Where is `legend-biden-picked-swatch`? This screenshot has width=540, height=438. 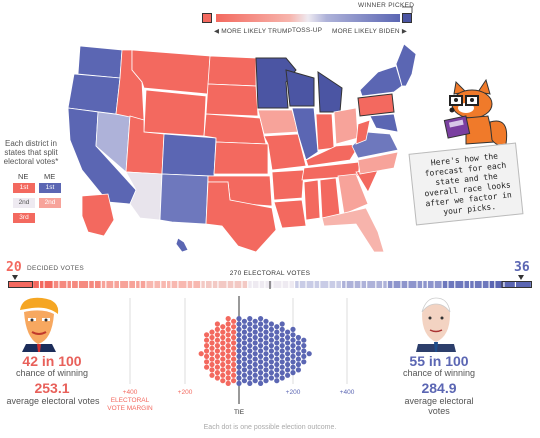 legend-biden-picked-swatch is located at coordinates (407, 18).